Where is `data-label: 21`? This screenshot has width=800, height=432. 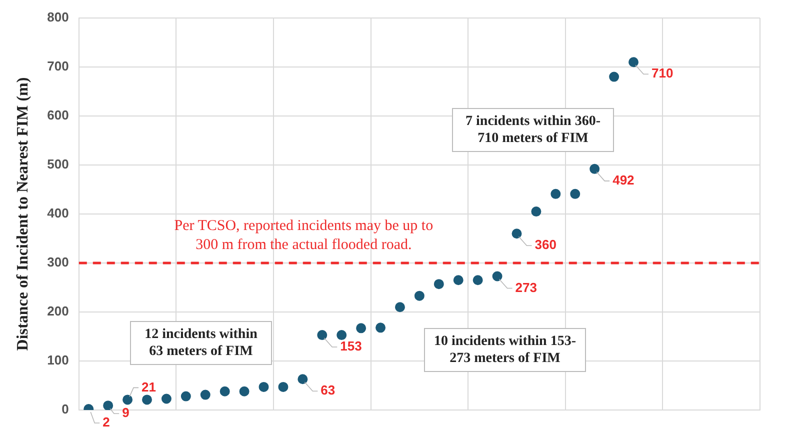
data-label: 21 is located at coordinates (149, 386).